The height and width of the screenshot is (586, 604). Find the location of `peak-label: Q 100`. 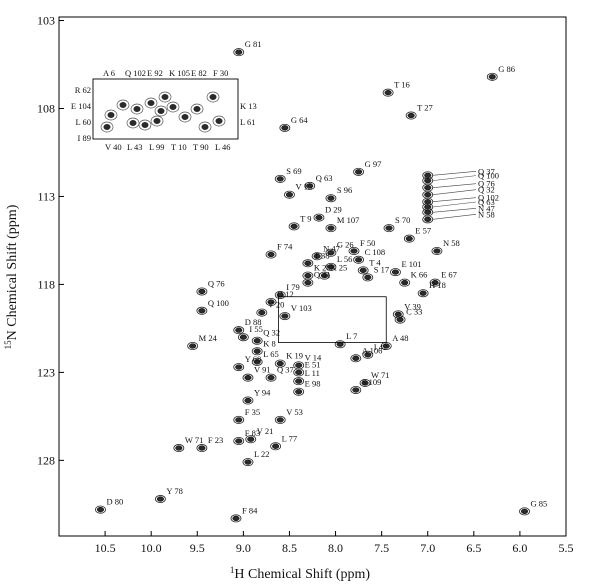

peak-label: Q 100 is located at coordinates (488, 176).